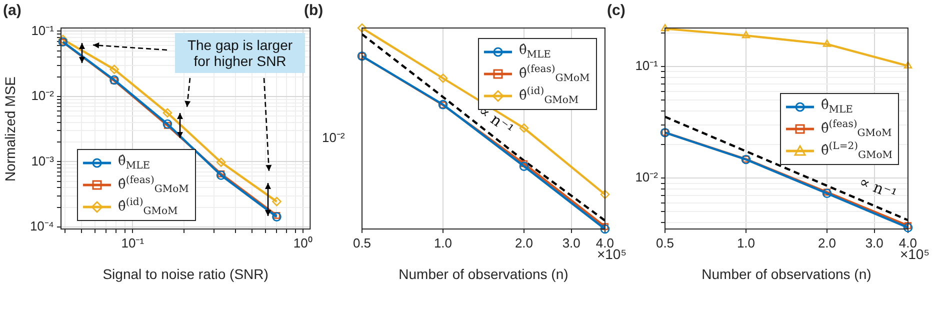 This screenshot has height=329, width=940. I want to click on chart-title: (b), so click(314, 10).